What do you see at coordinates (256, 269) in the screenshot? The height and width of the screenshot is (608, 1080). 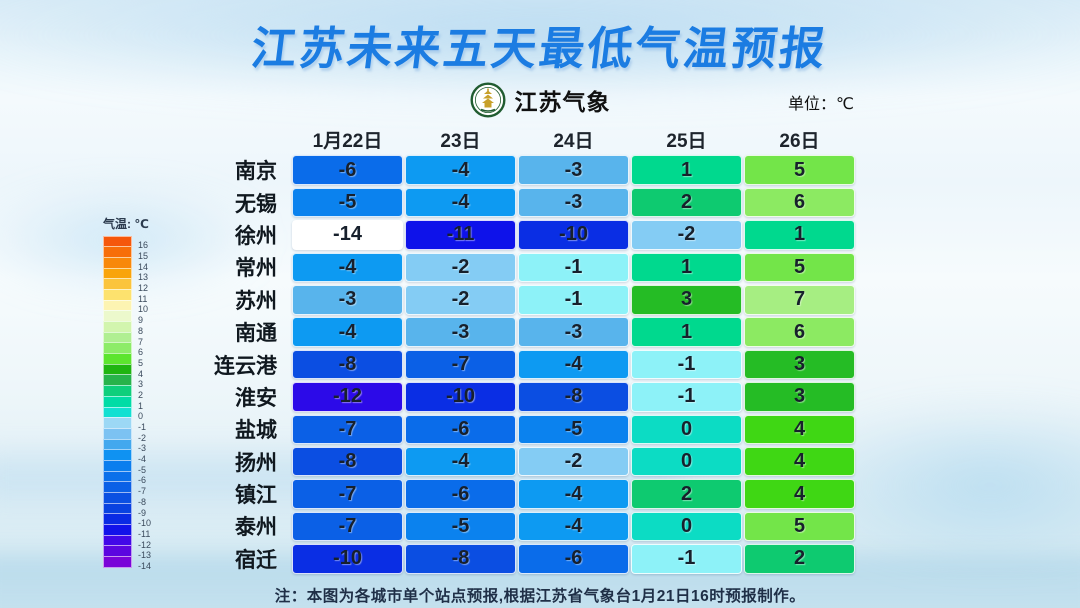 I see `city-label: 常州` at bounding box center [256, 269].